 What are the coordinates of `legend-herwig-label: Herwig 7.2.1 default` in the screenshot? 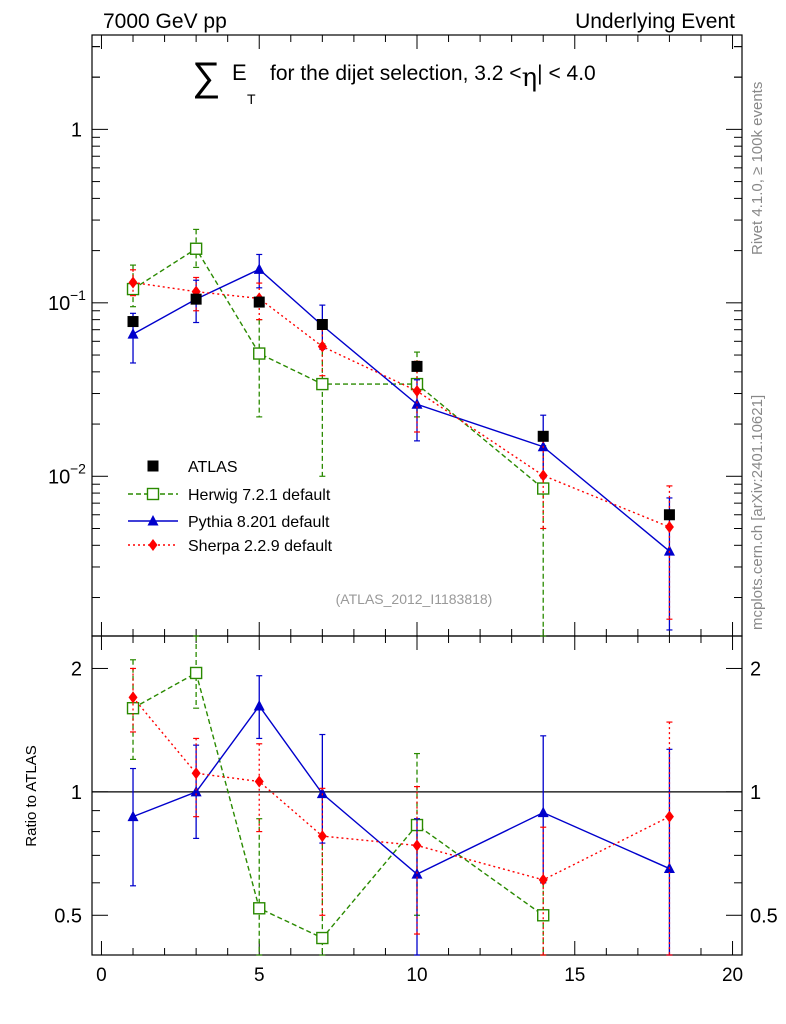 It's located at (259, 495).